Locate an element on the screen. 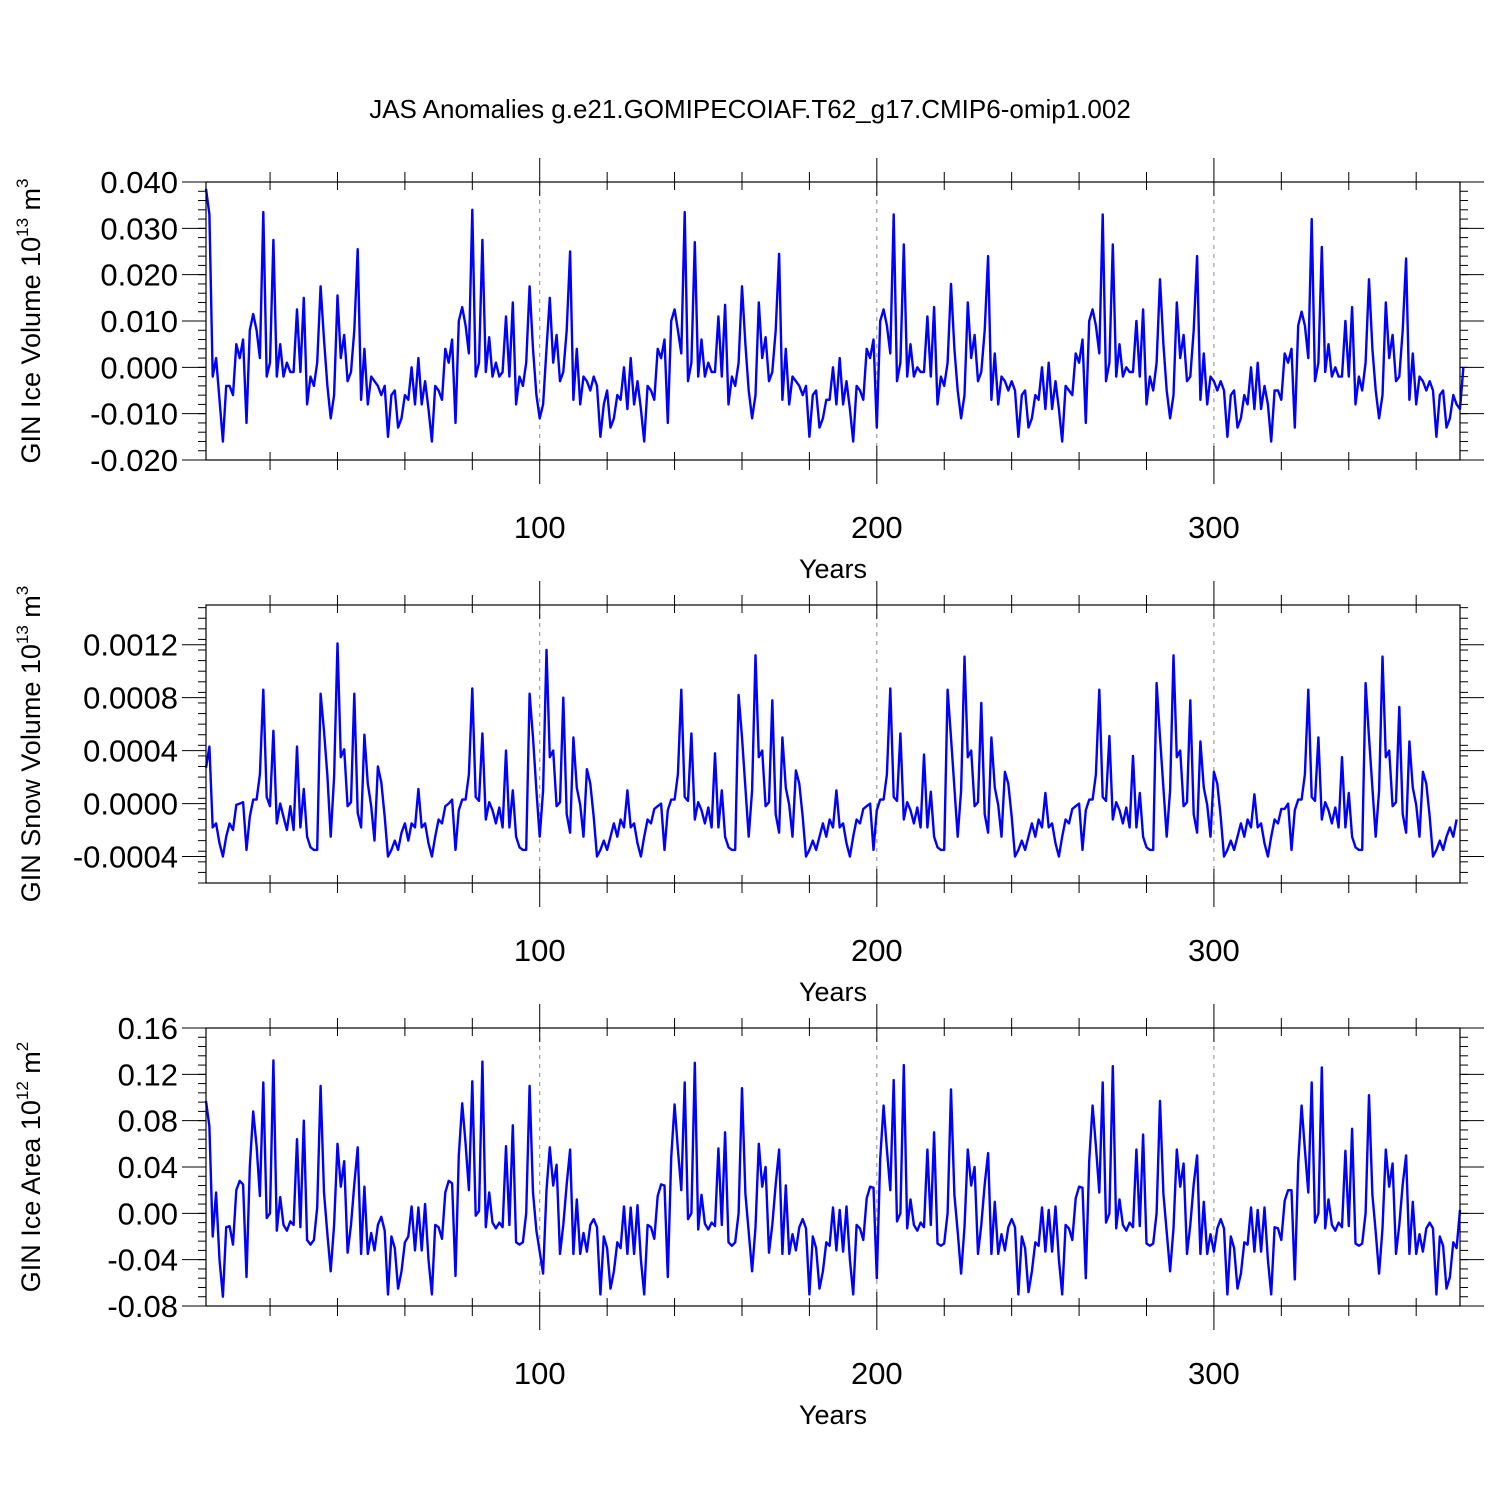 Image resolution: width=1500 pixels, height=1500 pixels. y-axis-label-part: 12 is located at coordinates (22, 1090).